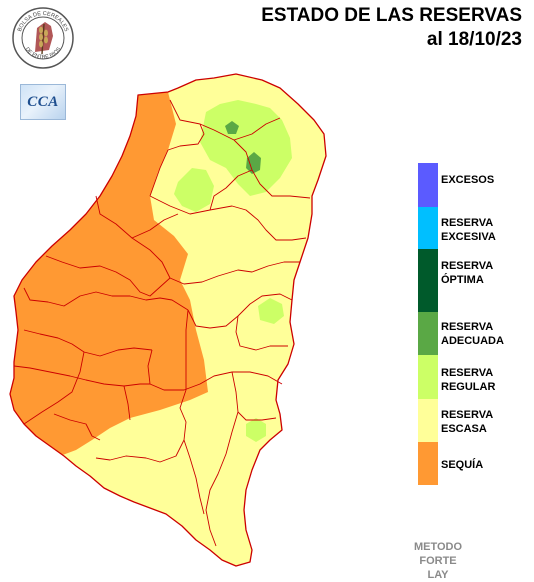  Describe the element at coordinates (391, 28) in the screenshot. I see `map-title: ESTADO DE LAS RESERVAS al 18/10/23` at that location.